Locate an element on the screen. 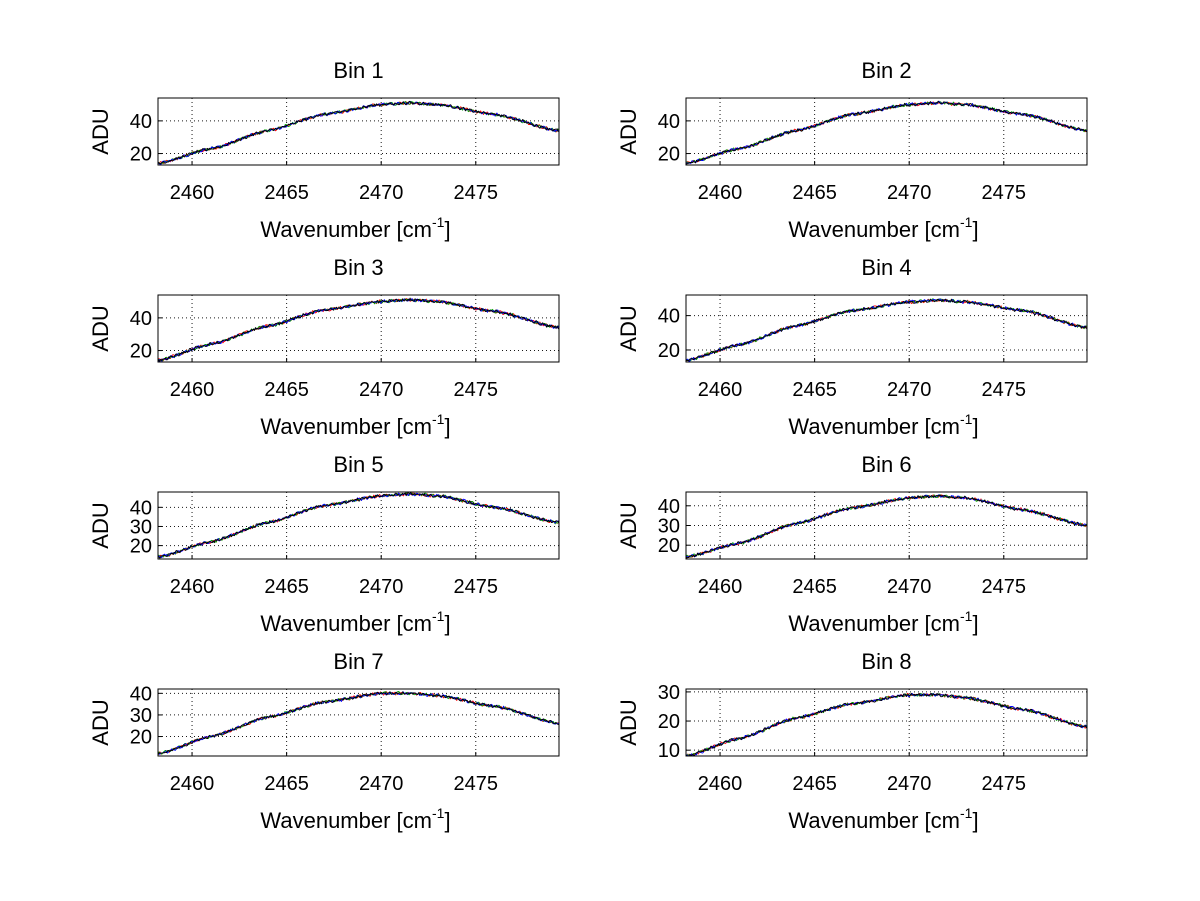 Image resolution: width=1200 pixels, height=901 pixels. subplot-title: Bin 7 is located at coordinates (358, 661).